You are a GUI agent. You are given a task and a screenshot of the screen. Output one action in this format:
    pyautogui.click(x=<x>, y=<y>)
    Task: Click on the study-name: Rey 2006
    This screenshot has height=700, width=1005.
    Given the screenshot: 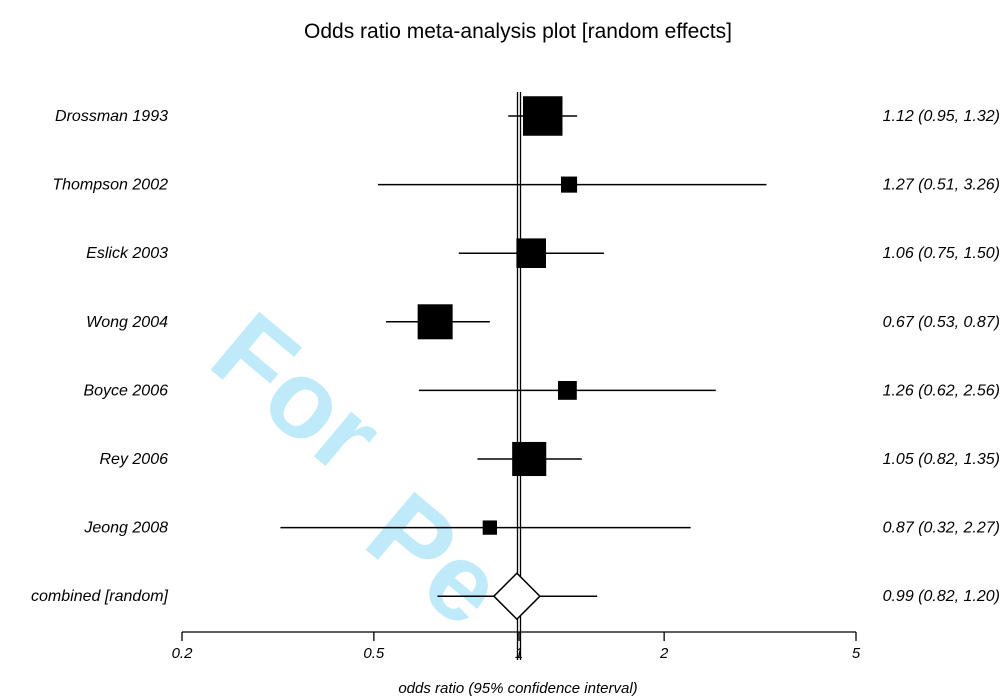 What is the action you would take?
    pyautogui.click(x=134, y=459)
    